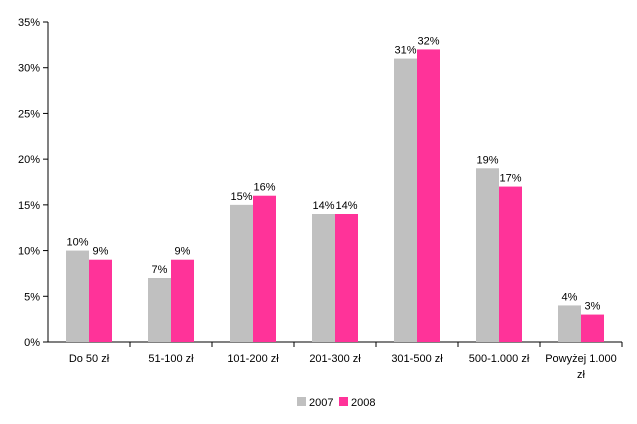 This screenshot has height=424, width=637. Describe the element at coordinates (183, 252) in the screenshot. I see `data-label-2008-1: 9%` at that location.